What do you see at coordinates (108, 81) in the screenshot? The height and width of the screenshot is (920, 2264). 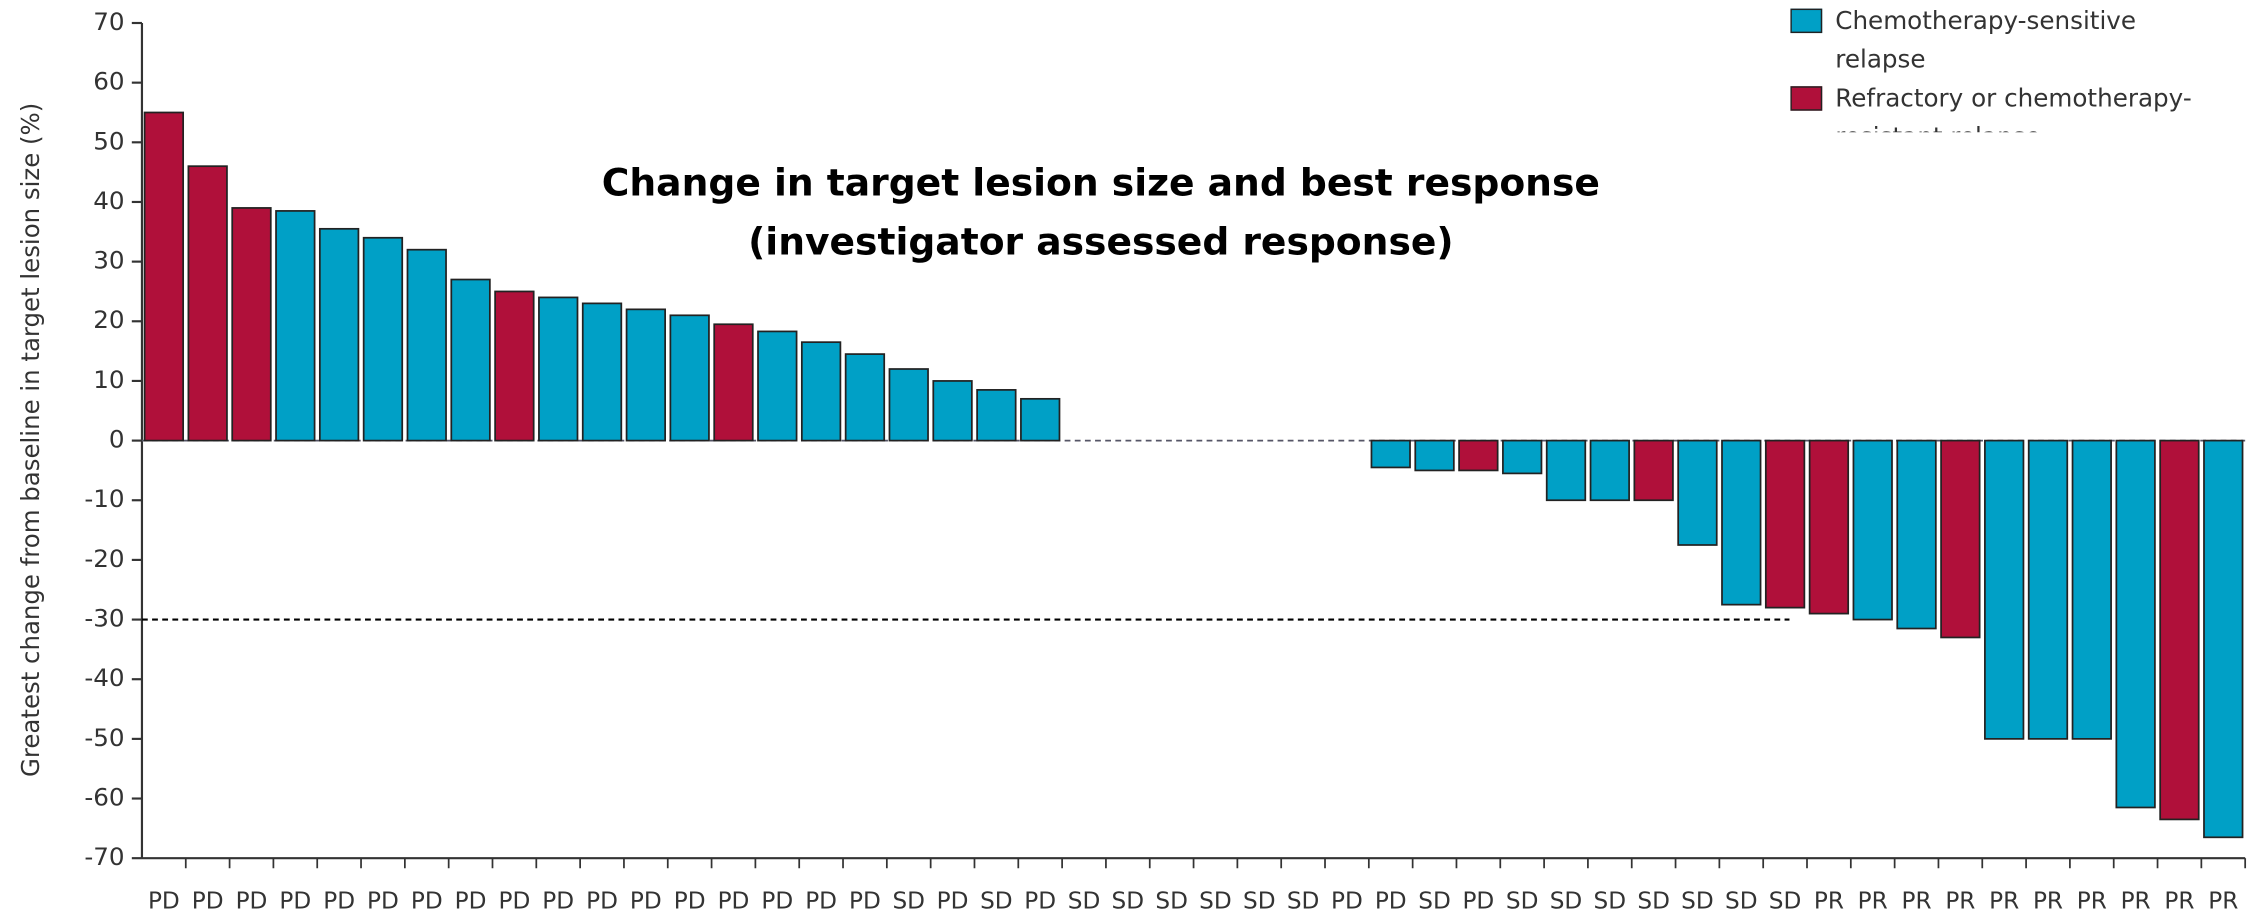 I see `y-tick-label: 60` at bounding box center [108, 81].